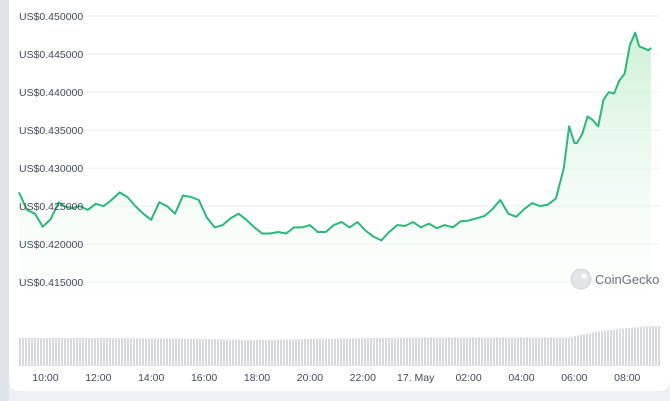 This screenshot has width=670, height=401. I want to click on watermark-text: CoinGecko, so click(627, 279).